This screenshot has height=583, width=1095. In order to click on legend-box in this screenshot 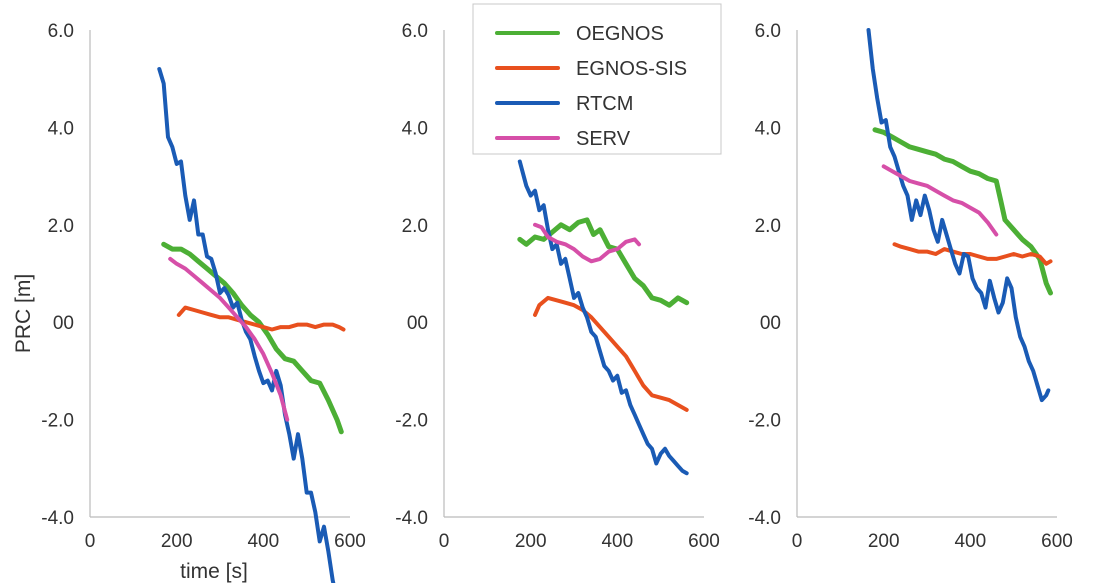, I will do `click(597, 79)`.